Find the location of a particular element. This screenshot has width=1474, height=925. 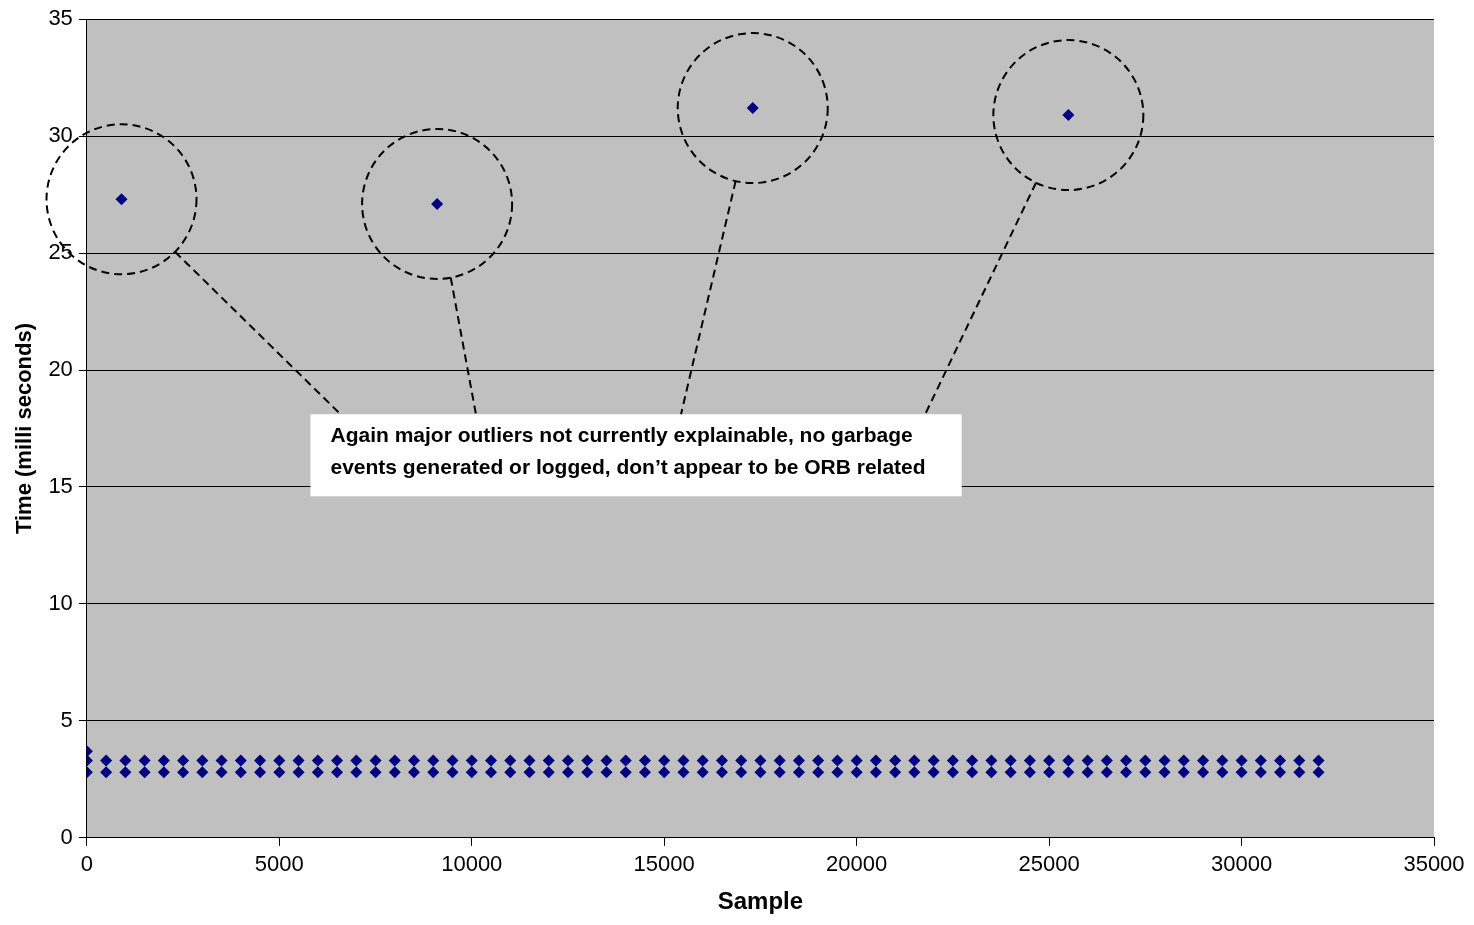

y-tick-label: 30 is located at coordinates (60, 135).